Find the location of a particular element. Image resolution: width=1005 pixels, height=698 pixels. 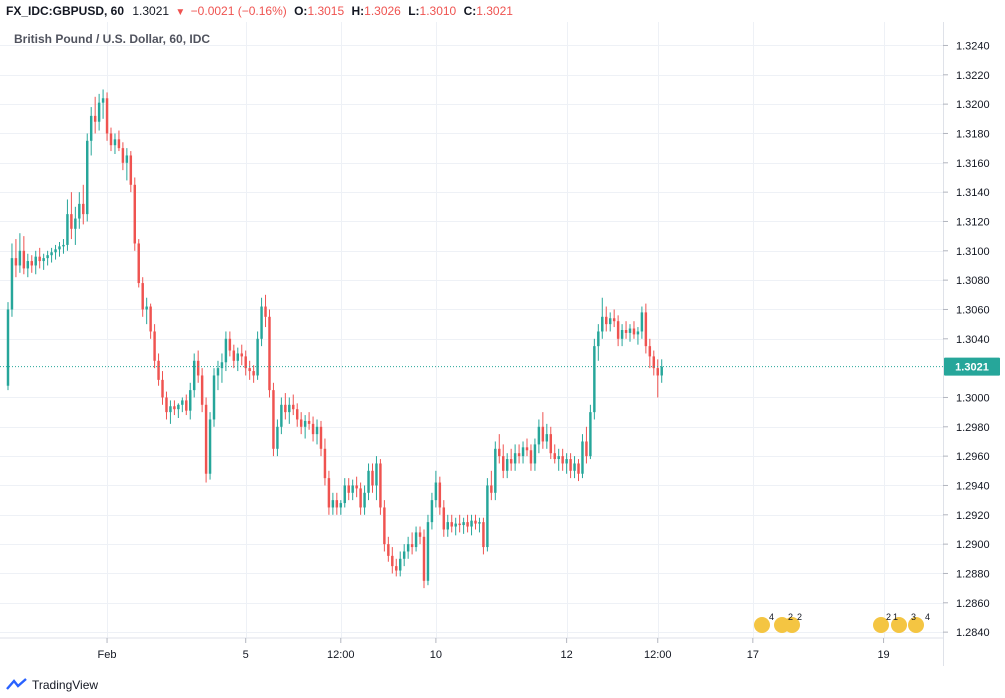

price-tick-label: 1.3200 is located at coordinates (973, 105).